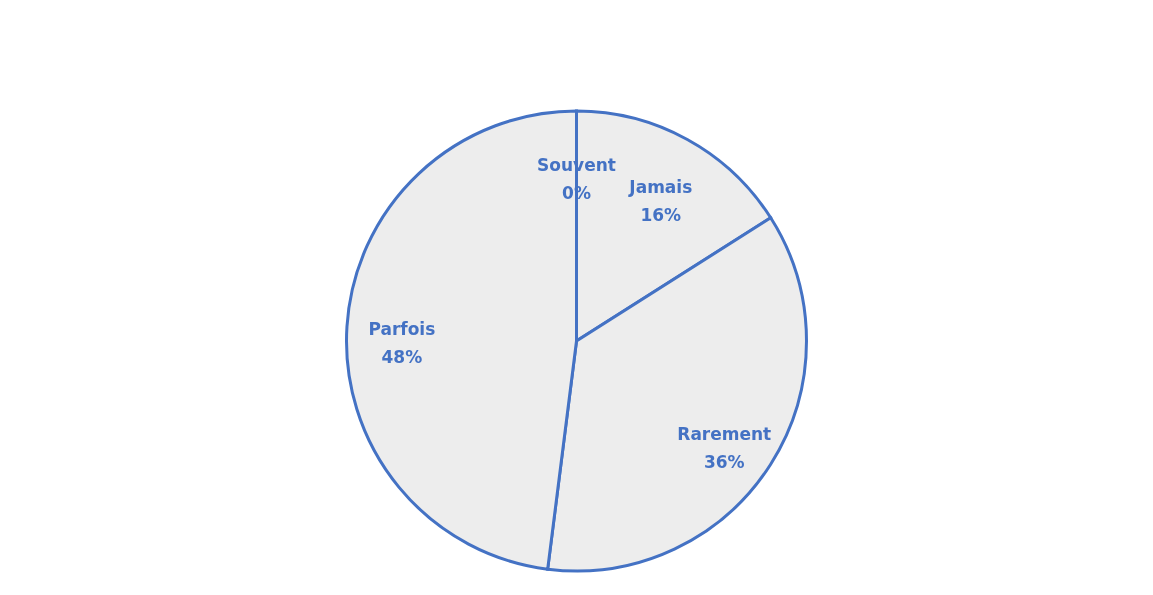 The width and height of the screenshot is (1153, 595). Describe the element at coordinates (724, 461) in the screenshot. I see `data-label: 36%` at that location.